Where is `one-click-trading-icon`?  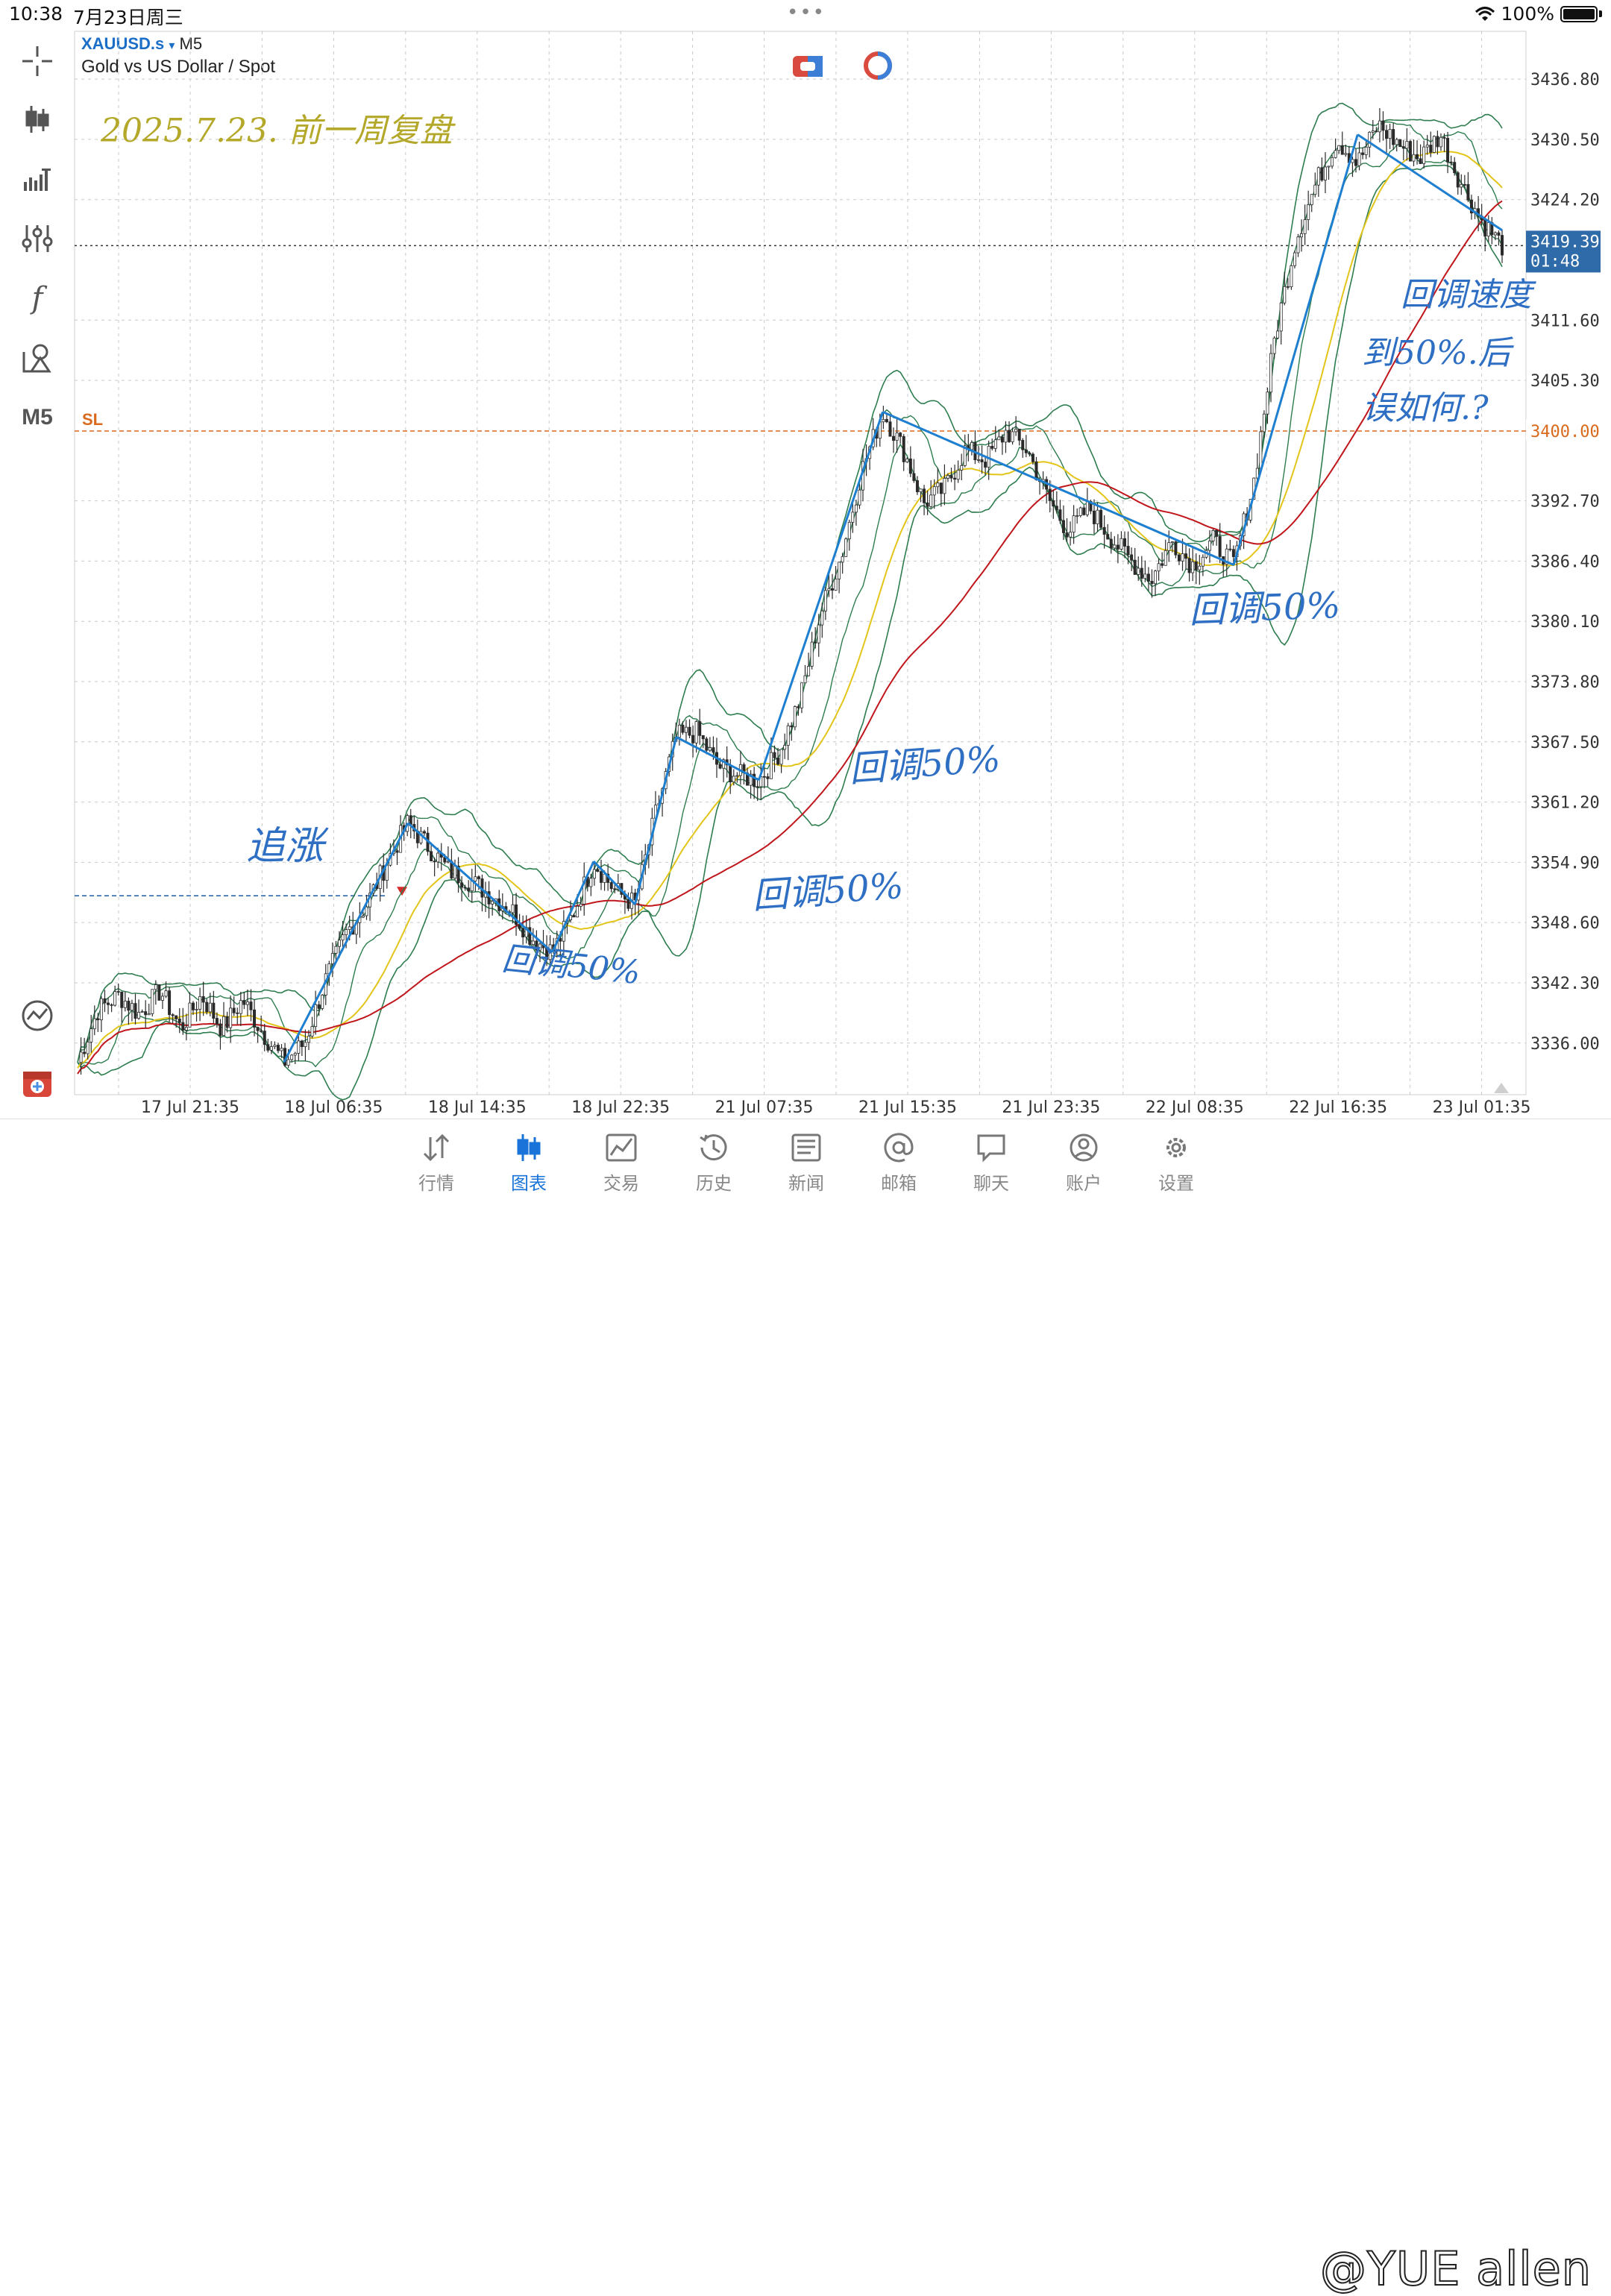 one-click-trading-icon is located at coordinates (878, 65).